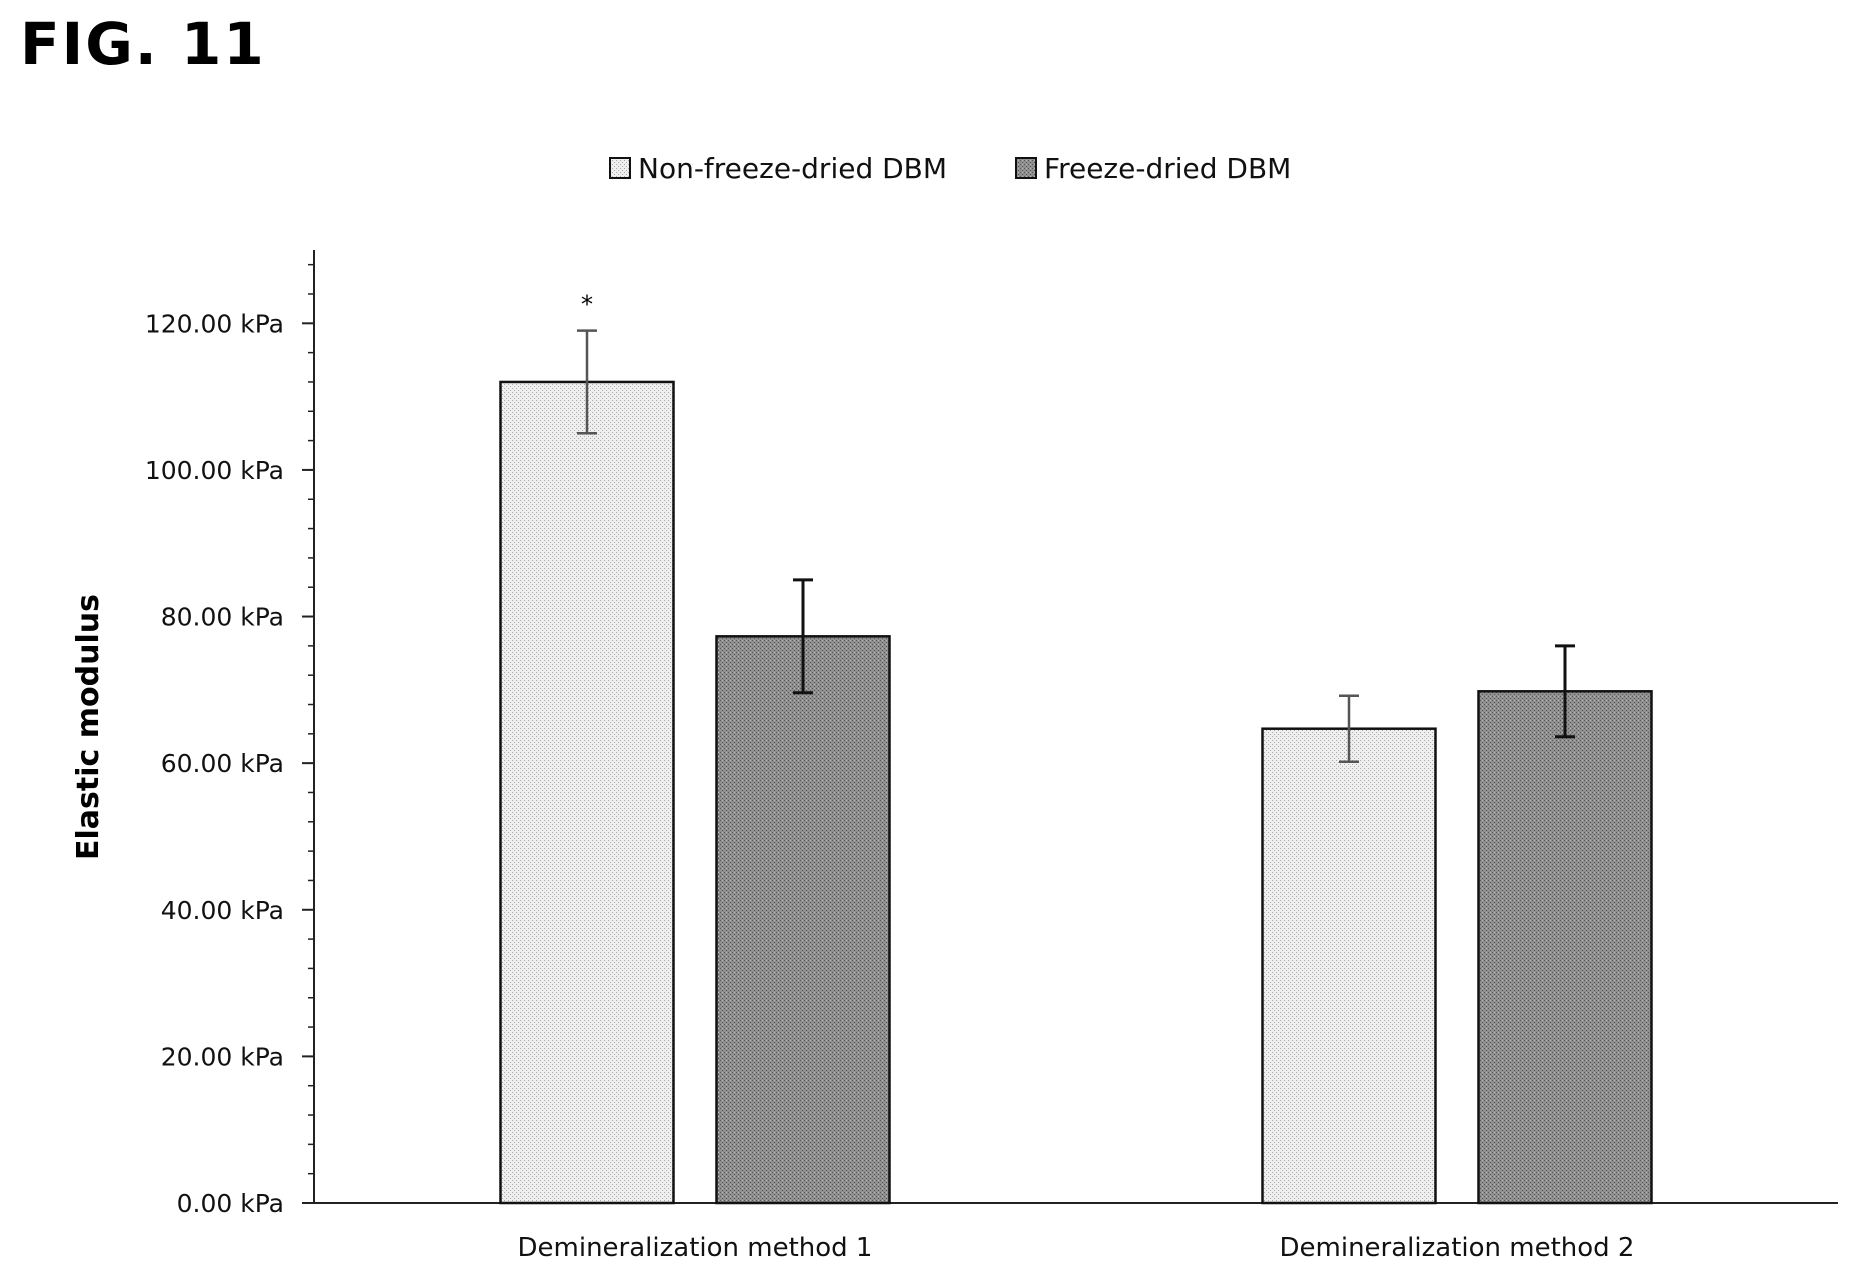  I want to click on y-tick-label: 80.00 kPa, so click(222, 617).